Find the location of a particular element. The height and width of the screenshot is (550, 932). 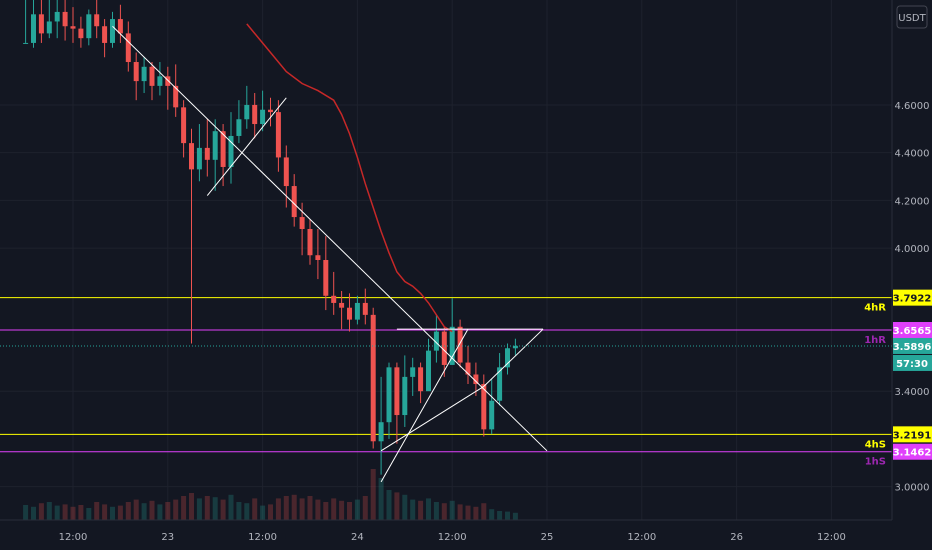

price-tag-bg-4hR is located at coordinates (912, 297).